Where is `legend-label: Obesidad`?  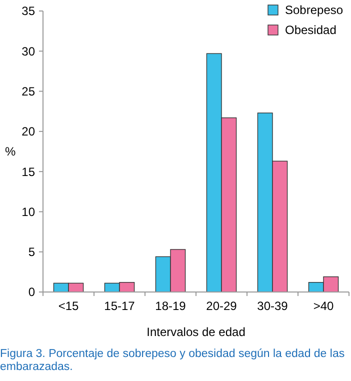 legend-label: Obesidad is located at coordinates (310, 30).